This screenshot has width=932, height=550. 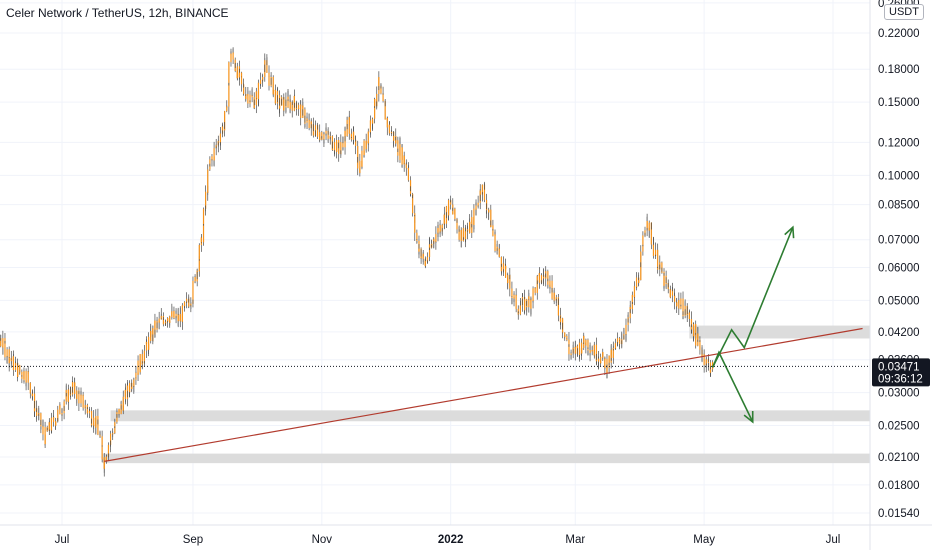 I want to click on y-tick-label-16: 0.01540, so click(x=899, y=514).